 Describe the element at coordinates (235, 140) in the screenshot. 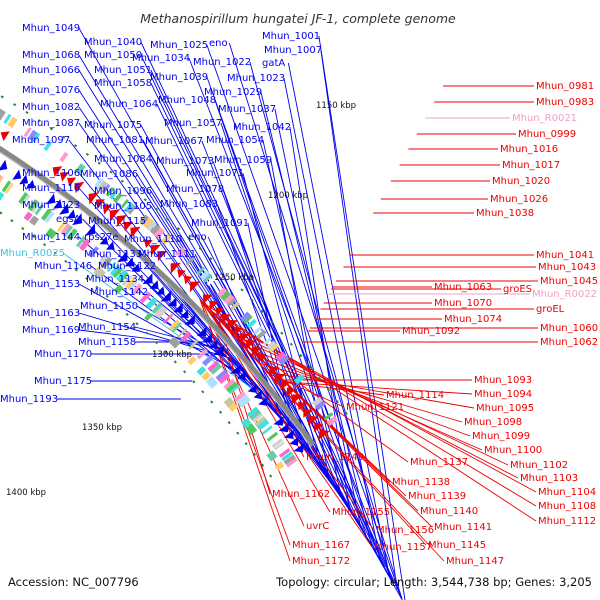

I see `gene-label: Mhun_1054` at that location.